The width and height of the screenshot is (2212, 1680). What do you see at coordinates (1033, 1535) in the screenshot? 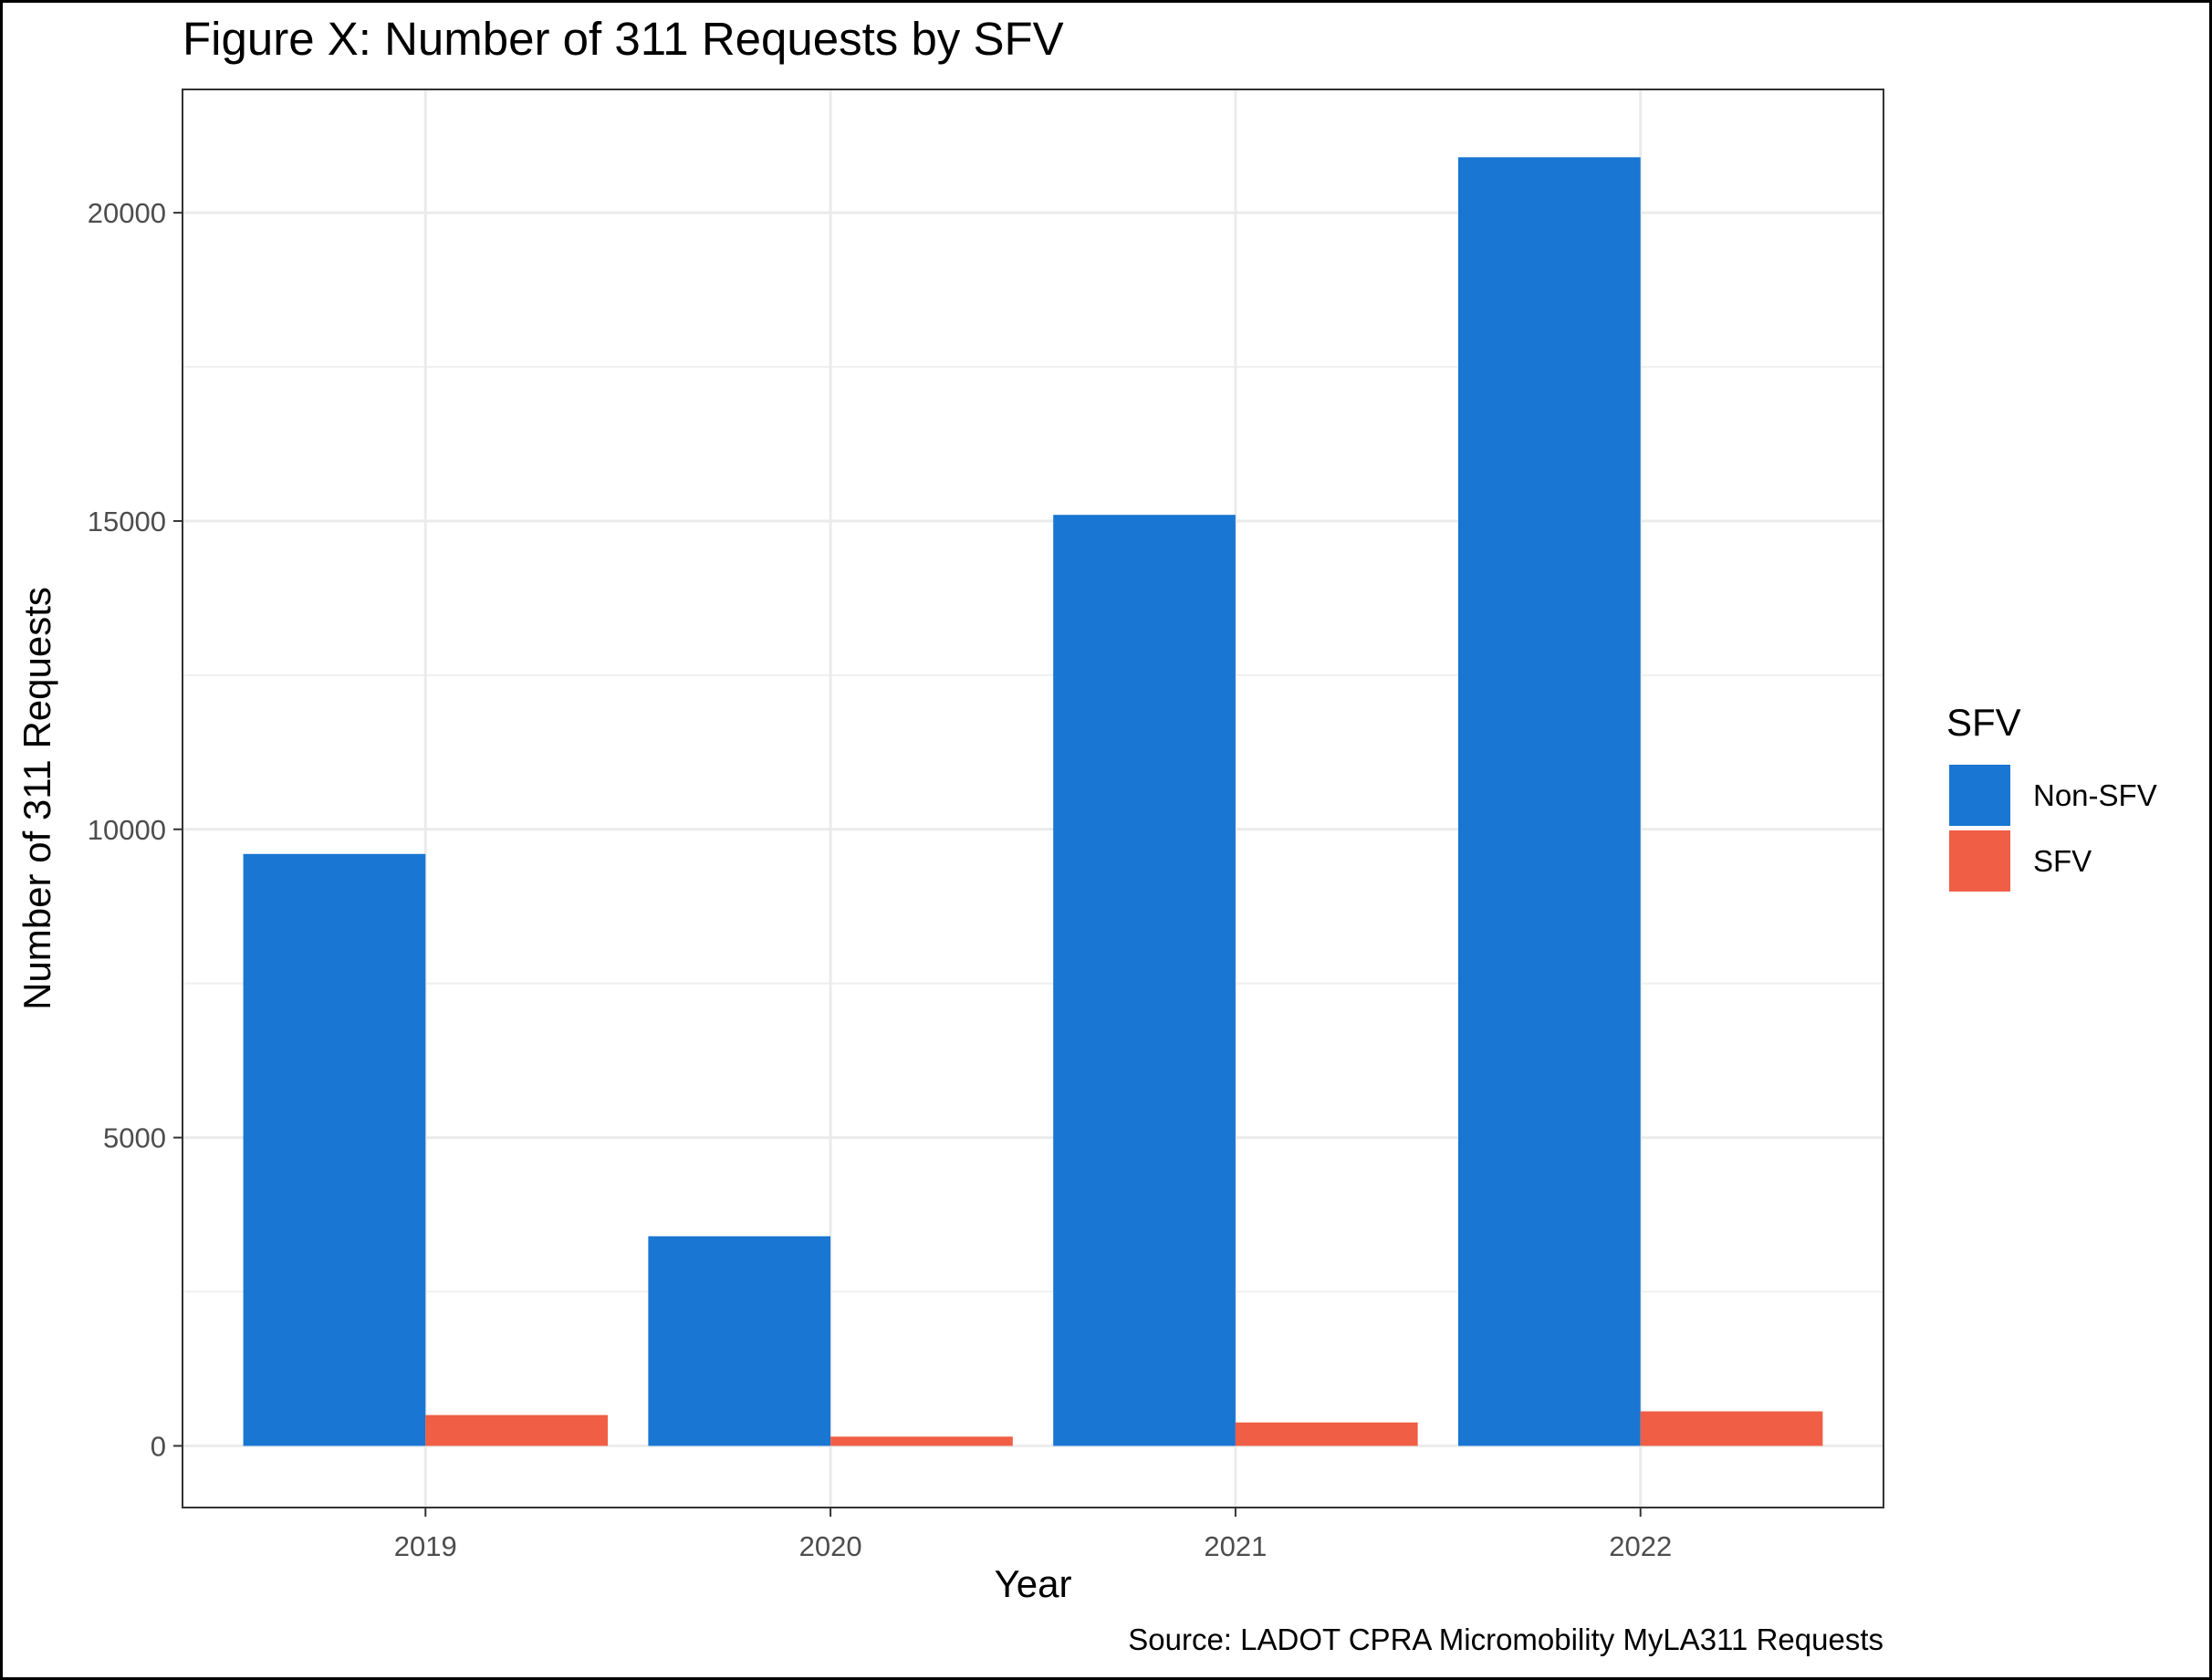
I see `x-axis: 2019 2020 2021 2022` at bounding box center [1033, 1535].